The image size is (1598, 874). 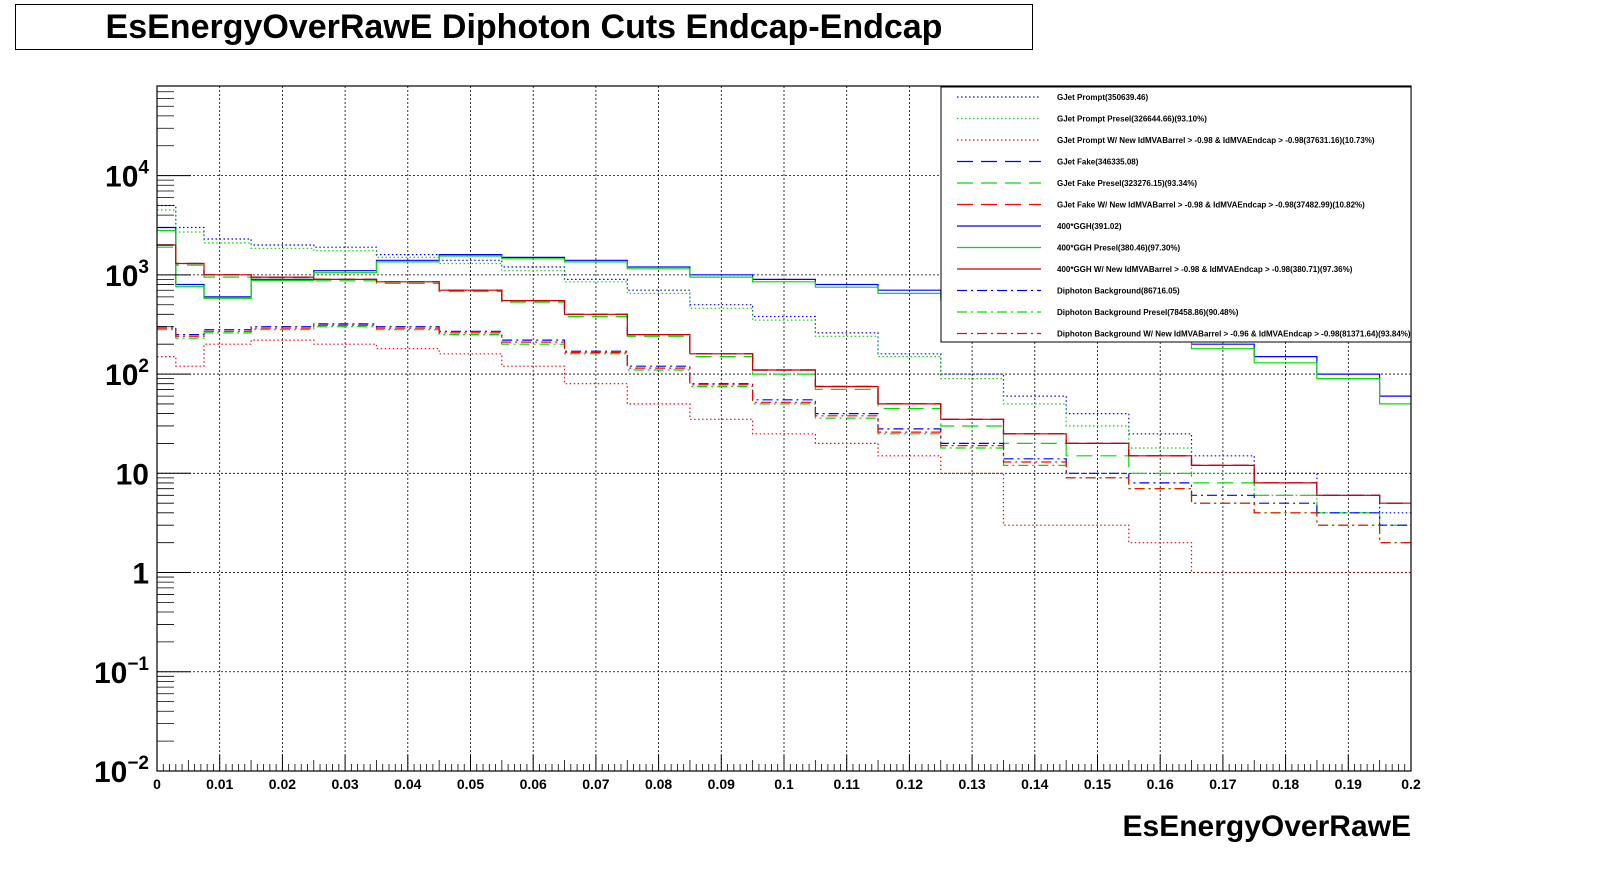 I want to click on x-tick-label: 0.04, so click(x=407, y=784).